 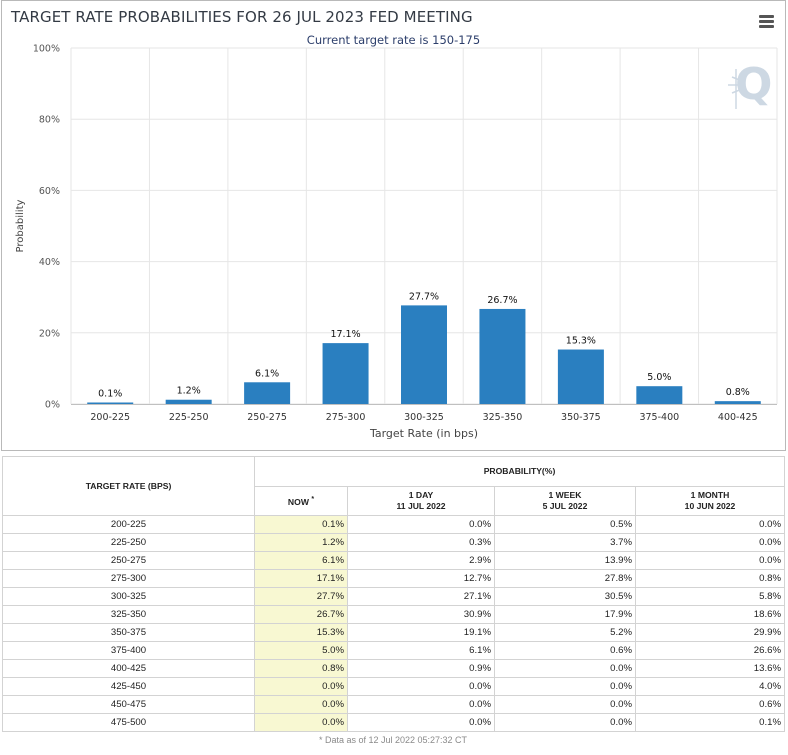 I want to click on table-footnote: * Data as of 12 Jul 2022 05:27:32 CT, so click(x=393, y=740).